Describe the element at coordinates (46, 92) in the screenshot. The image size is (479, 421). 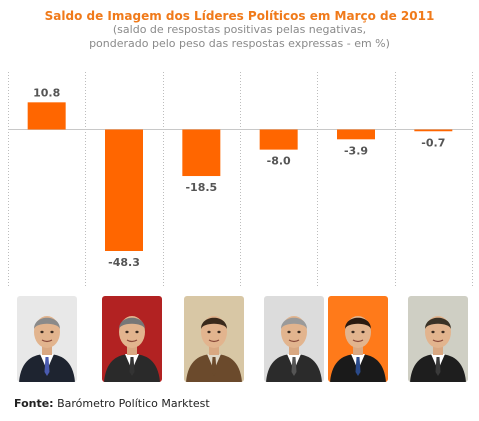
I see `data-label: 10.8` at that location.